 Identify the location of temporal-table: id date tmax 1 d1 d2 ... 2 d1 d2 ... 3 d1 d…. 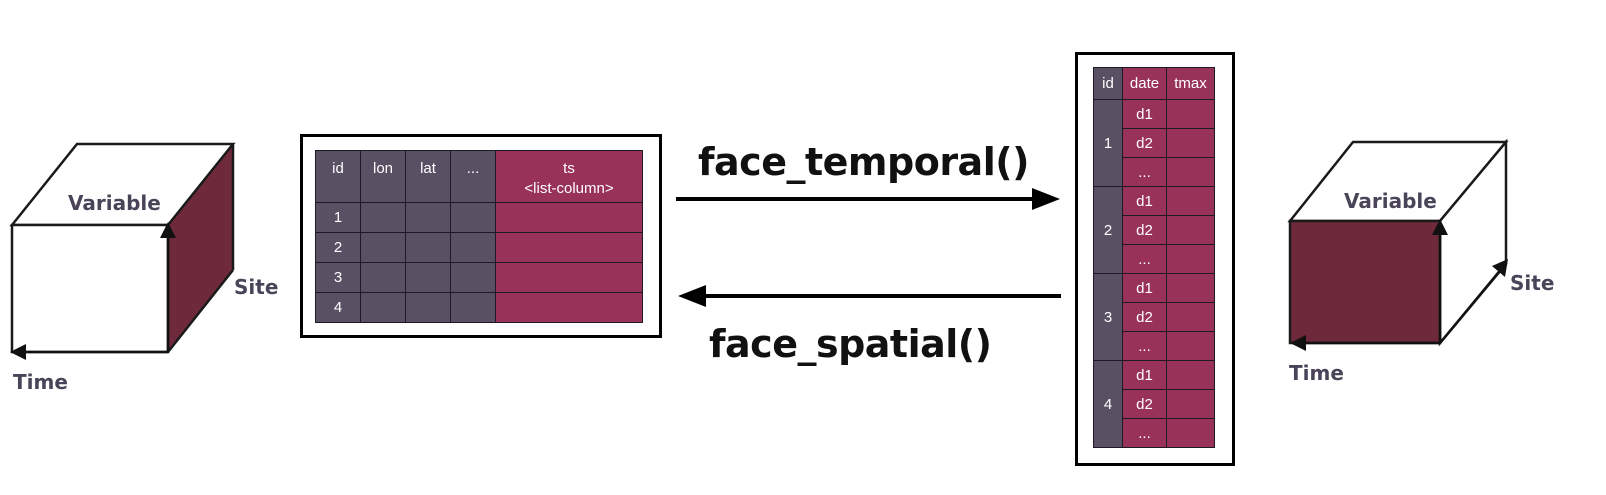
(1154, 257).